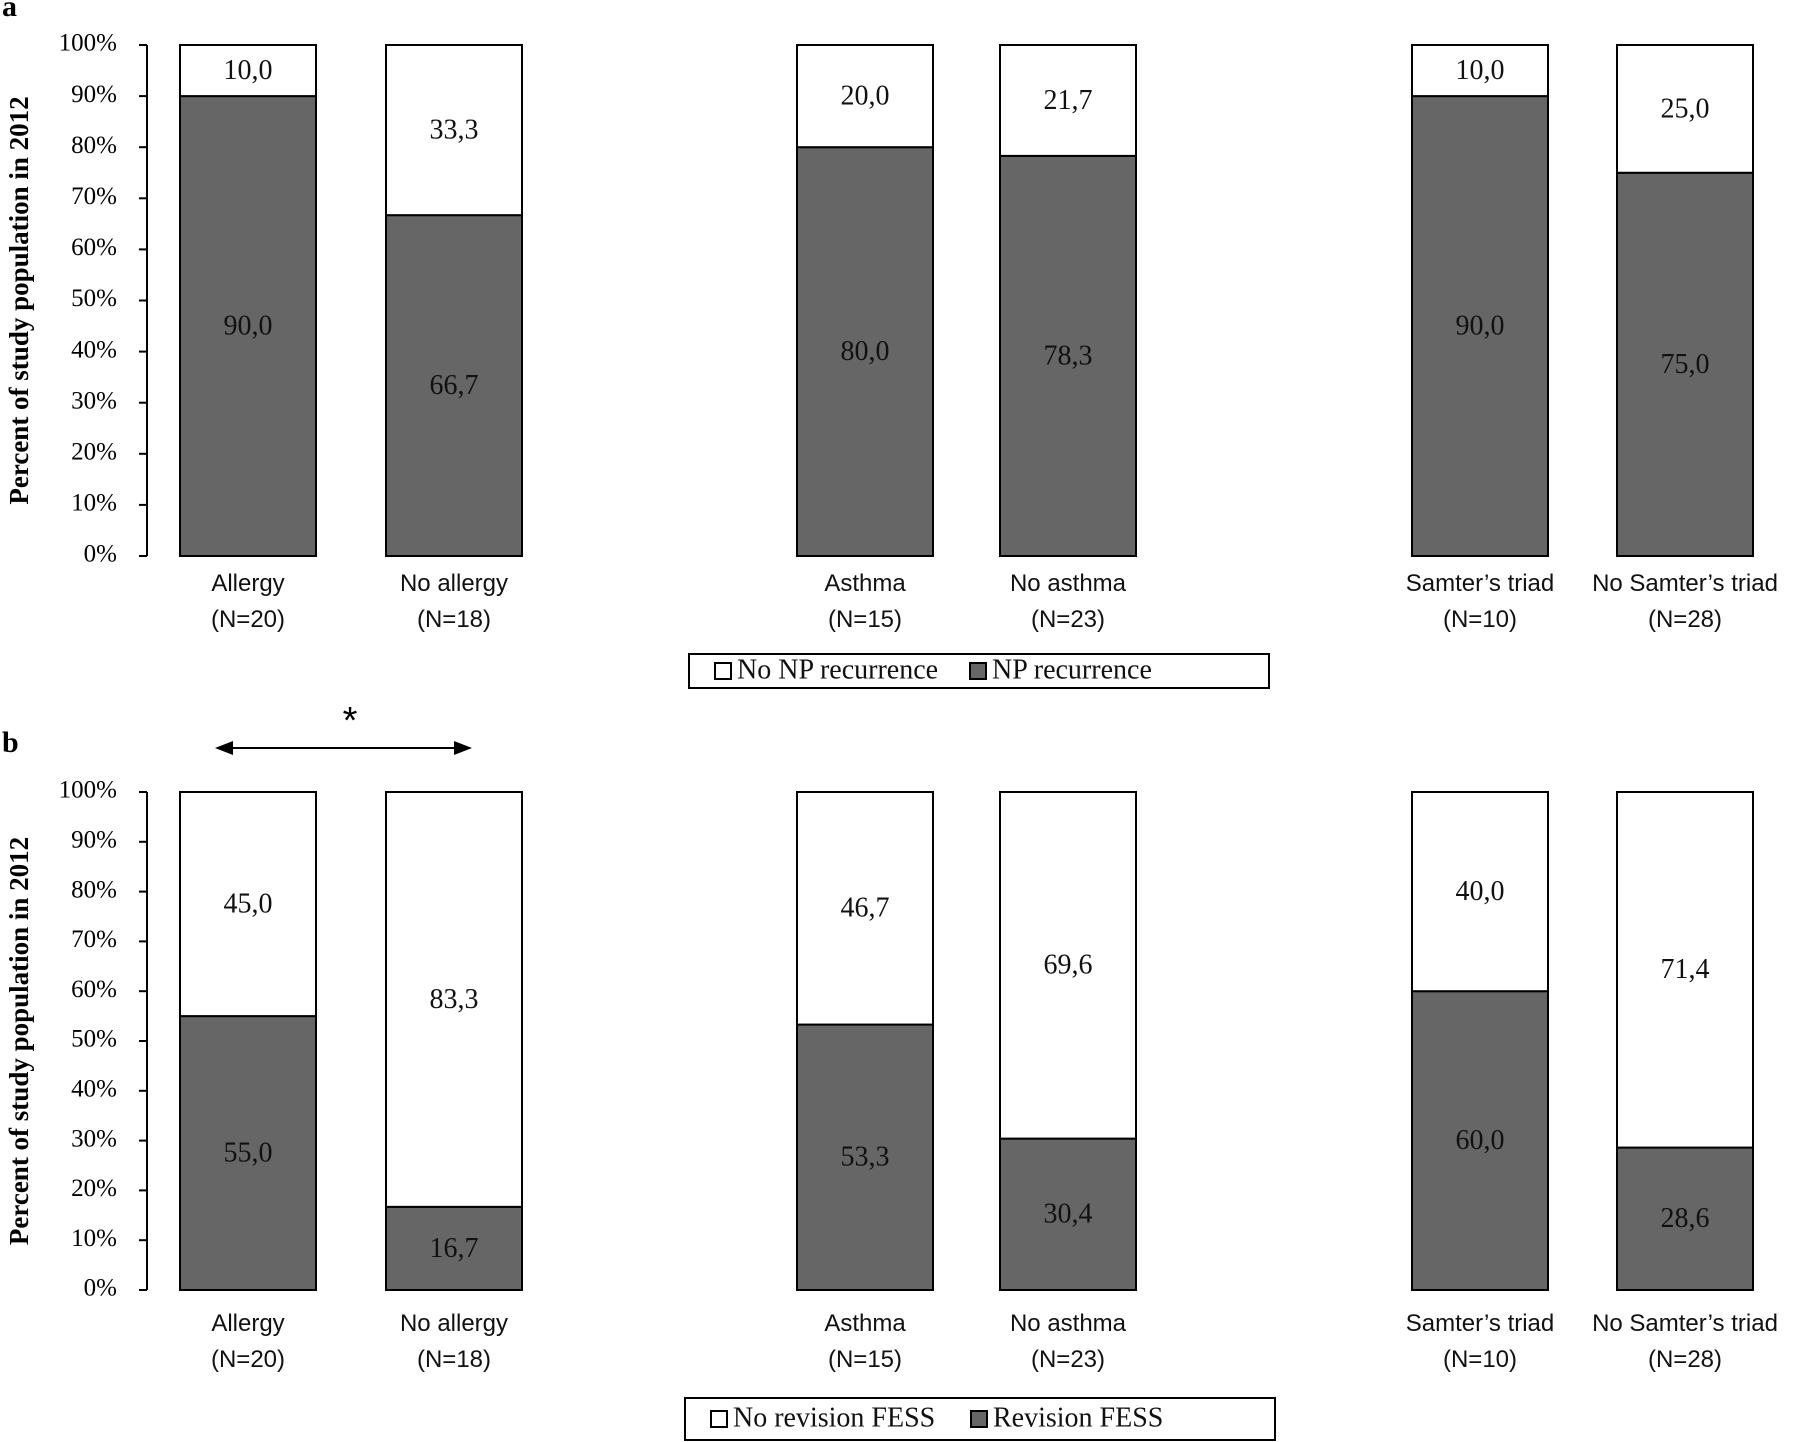 This screenshot has width=1800, height=1442. I want to click on y-tick-label: 10%, so click(94, 503).